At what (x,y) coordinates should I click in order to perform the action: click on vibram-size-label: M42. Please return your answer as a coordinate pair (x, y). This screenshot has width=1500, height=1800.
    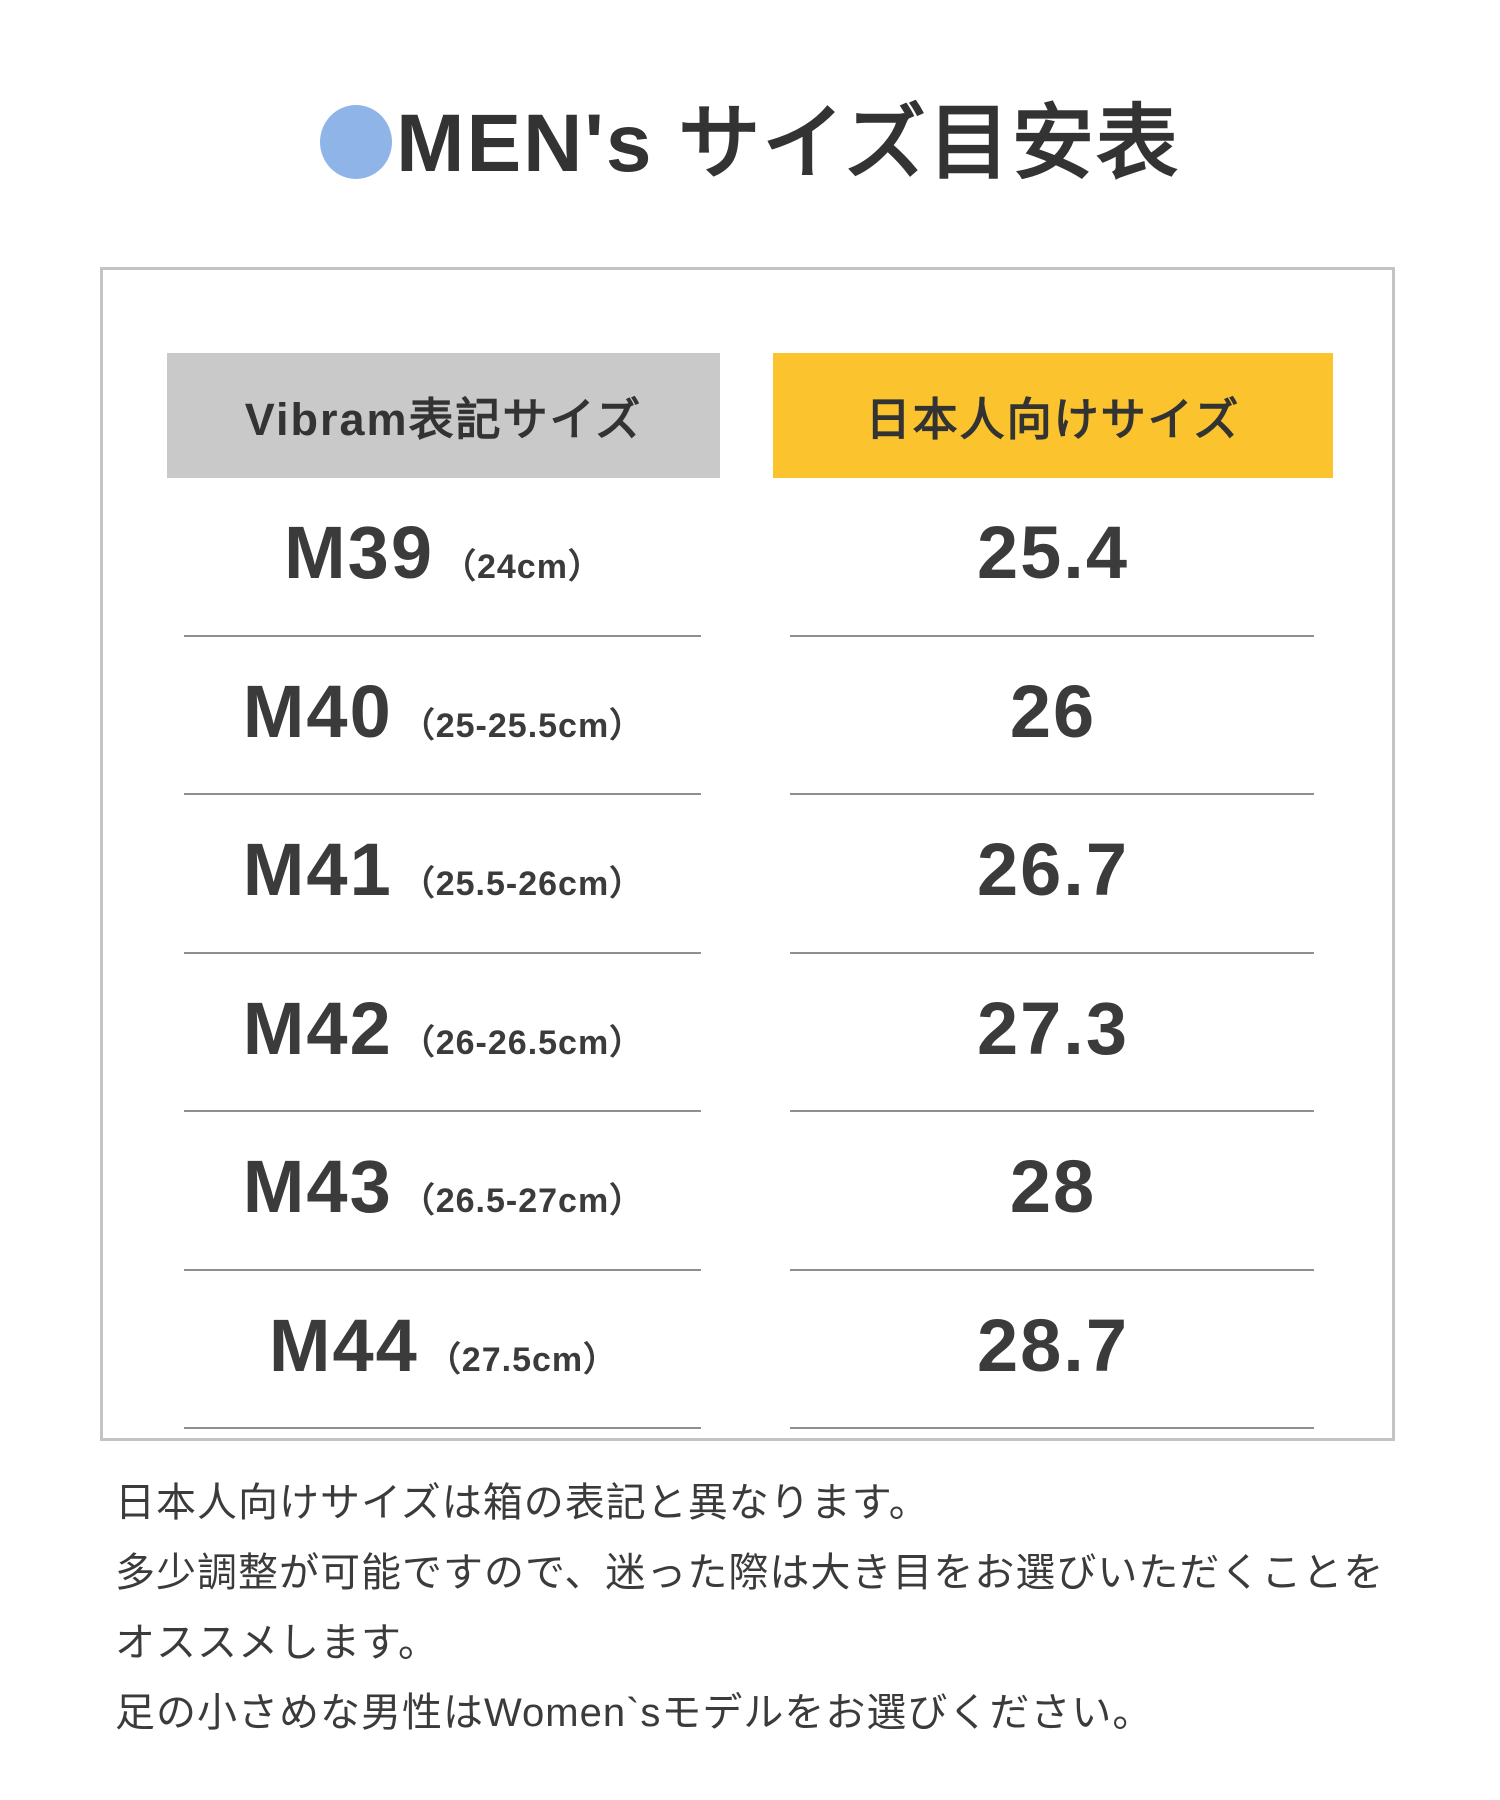
    Looking at the image, I should click on (317, 1028).